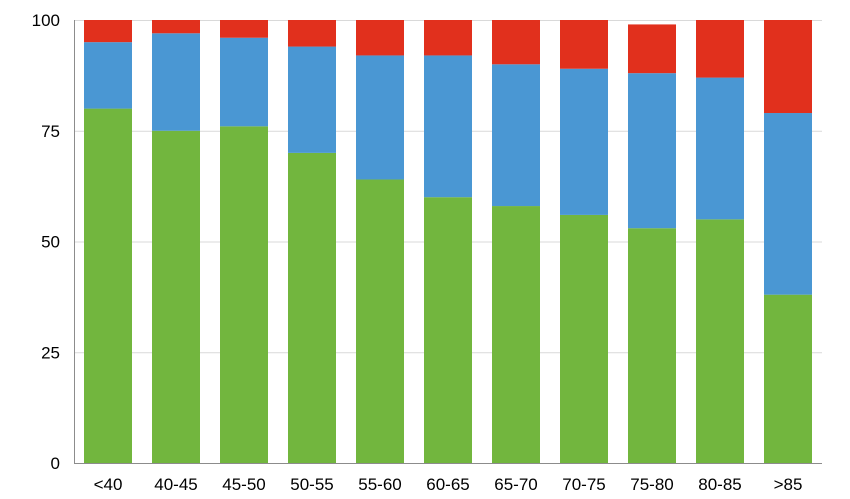 The width and height of the screenshot is (850, 499). What do you see at coordinates (515, 484) in the screenshot?
I see `x-tick-label: 65-70` at bounding box center [515, 484].